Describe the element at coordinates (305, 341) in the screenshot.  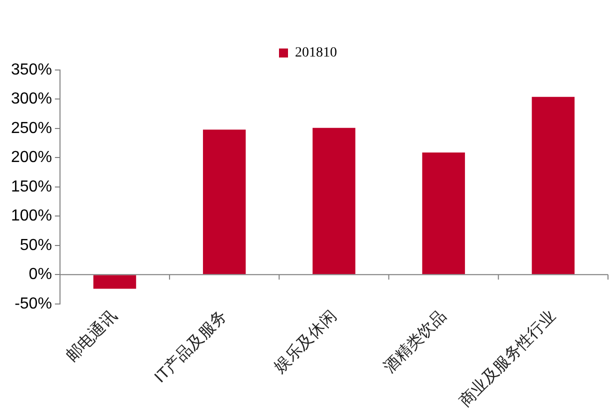
I see `x-tick-label: 娱乐及休闲` at that location.